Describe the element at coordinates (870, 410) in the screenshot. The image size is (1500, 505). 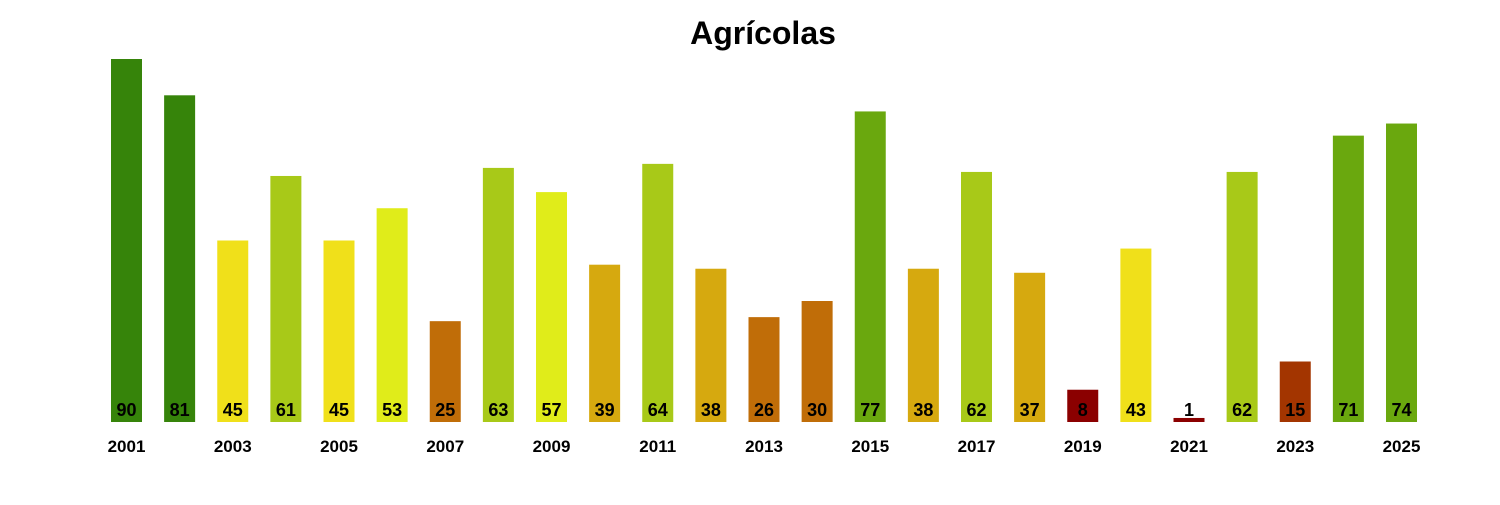
I see `value-label-2015: 77` at that location.